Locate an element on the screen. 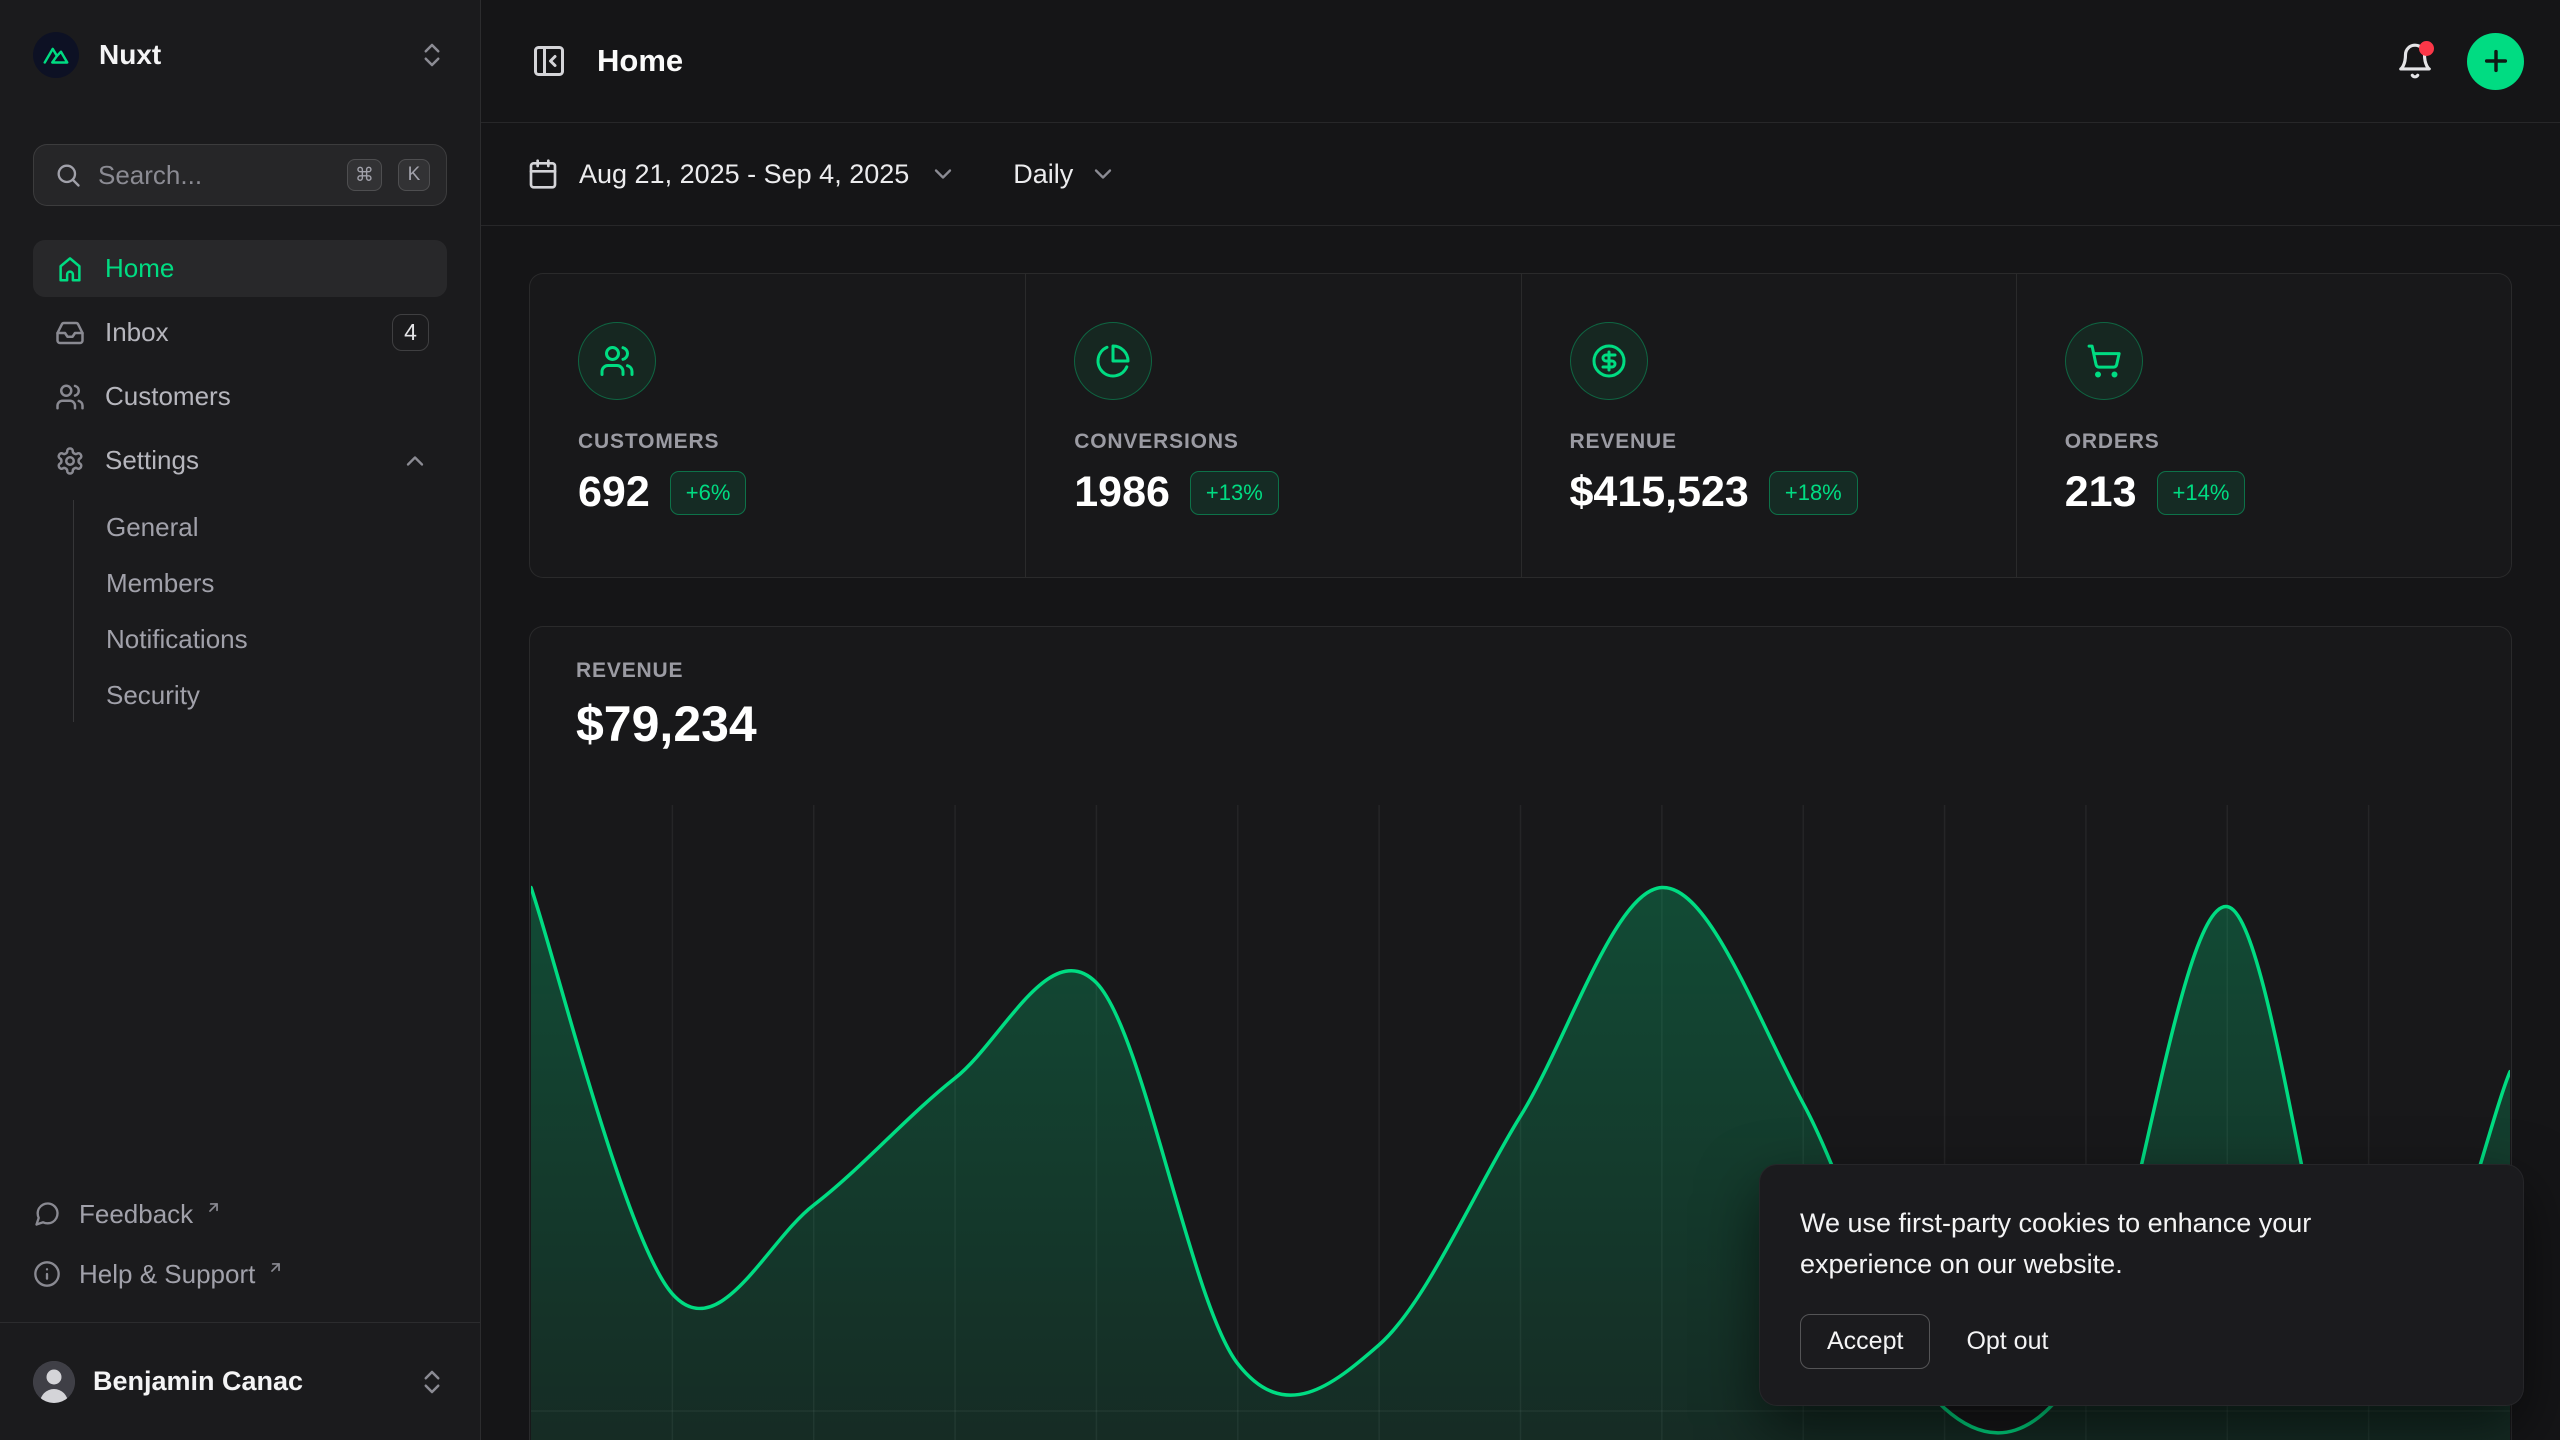 The width and height of the screenshot is (2560, 1440). subnav-label: Security is located at coordinates (153, 694).